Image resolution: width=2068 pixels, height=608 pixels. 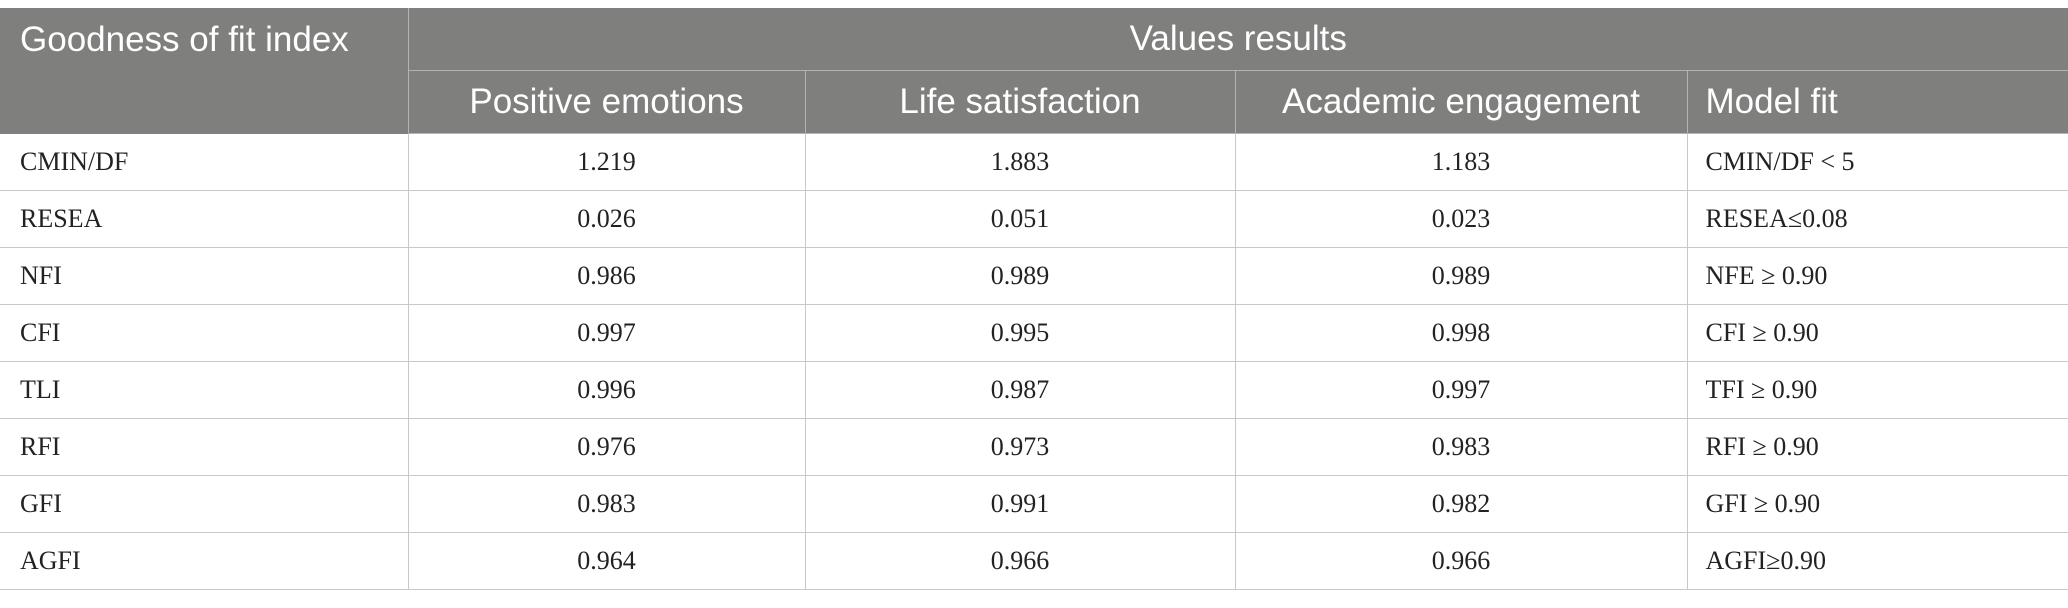 I want to click on table-row: AGFI 0.964 0.966 0.966 AGFI≥0.90, so click(x=1034, y=561).